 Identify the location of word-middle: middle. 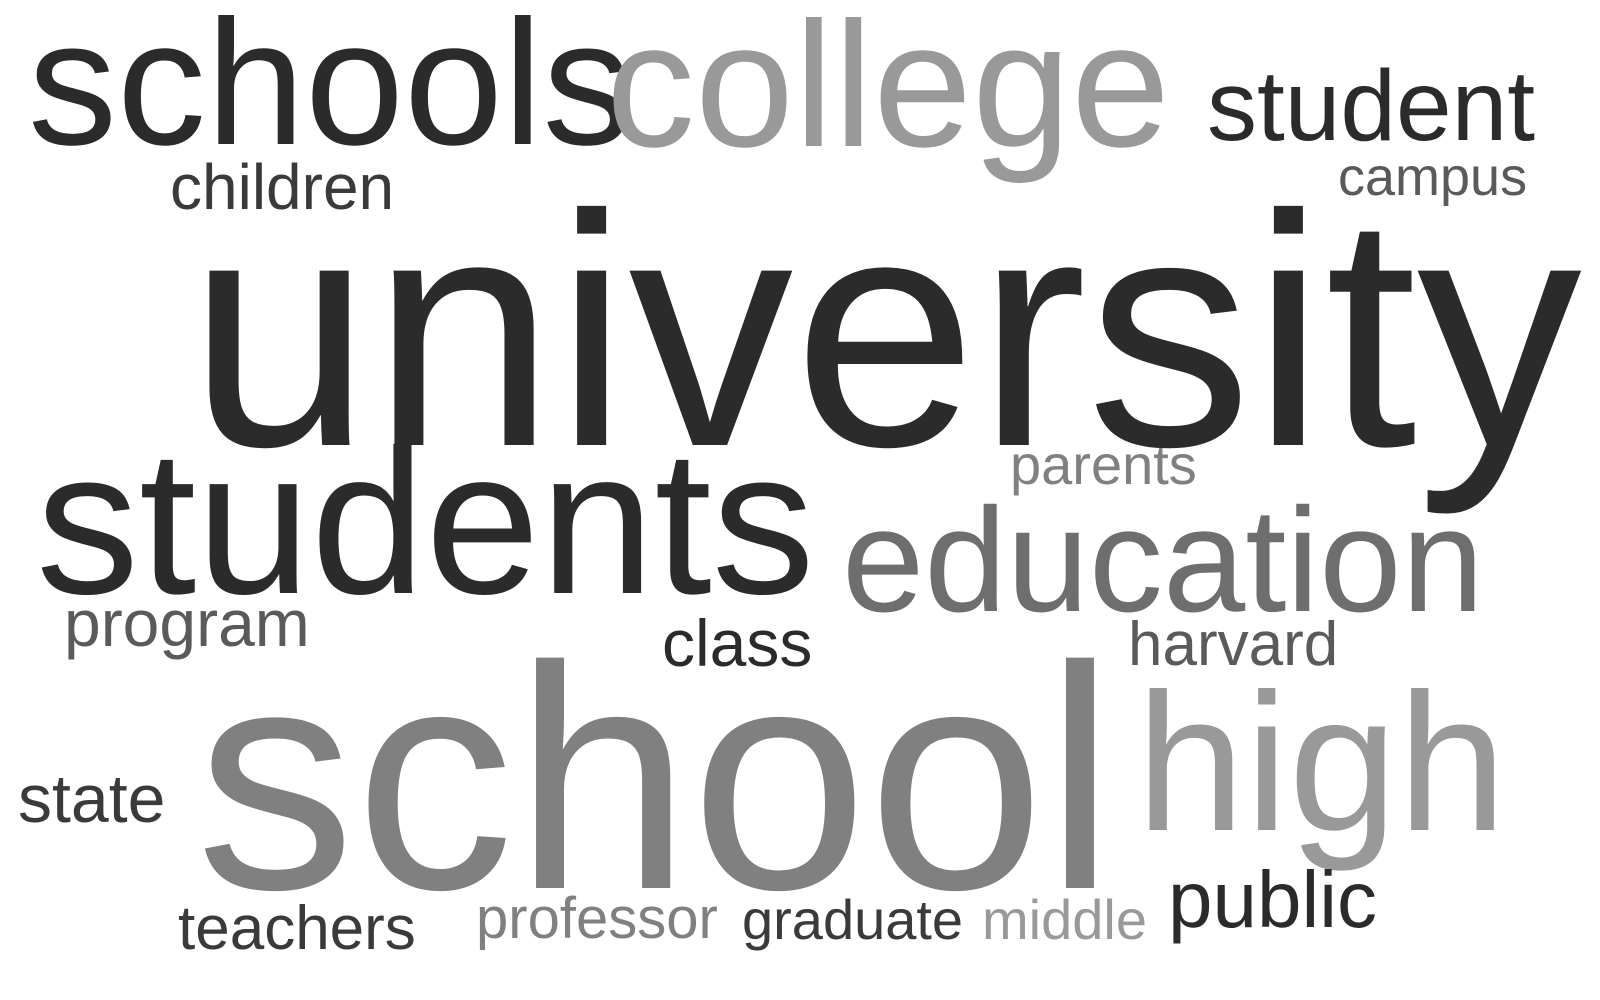
(1064, 919).